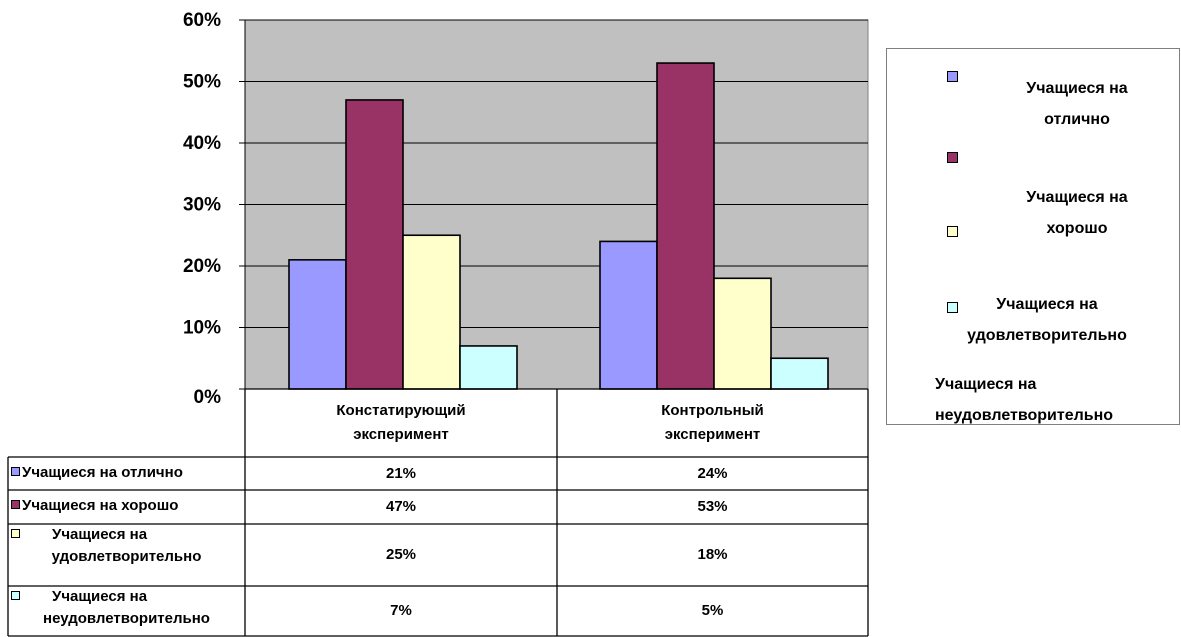 The height and width of the screenshot is (637, 1181). What do you see at coordinates (401, 506) in the screenshot?
I see `table-cell-value: 47%` at bounding box center [401, 506].